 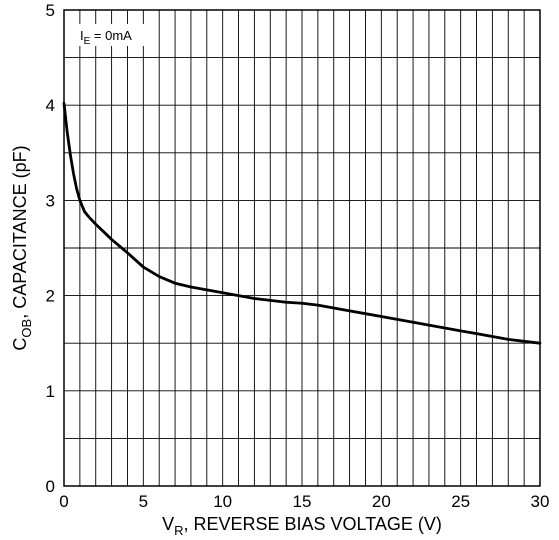 I want to click on y-tick-label: 5, so click(x=50, y=10).